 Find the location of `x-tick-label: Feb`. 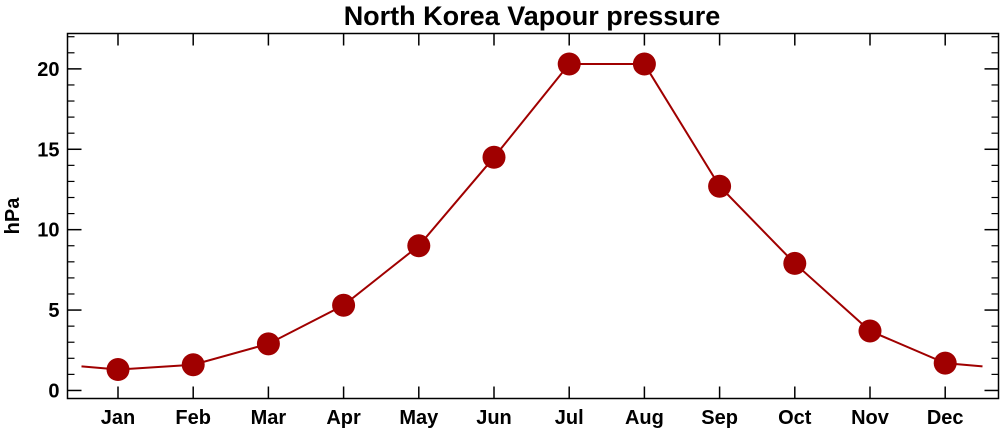

x-tick-label: Feb is located at coordinates (193, 418).